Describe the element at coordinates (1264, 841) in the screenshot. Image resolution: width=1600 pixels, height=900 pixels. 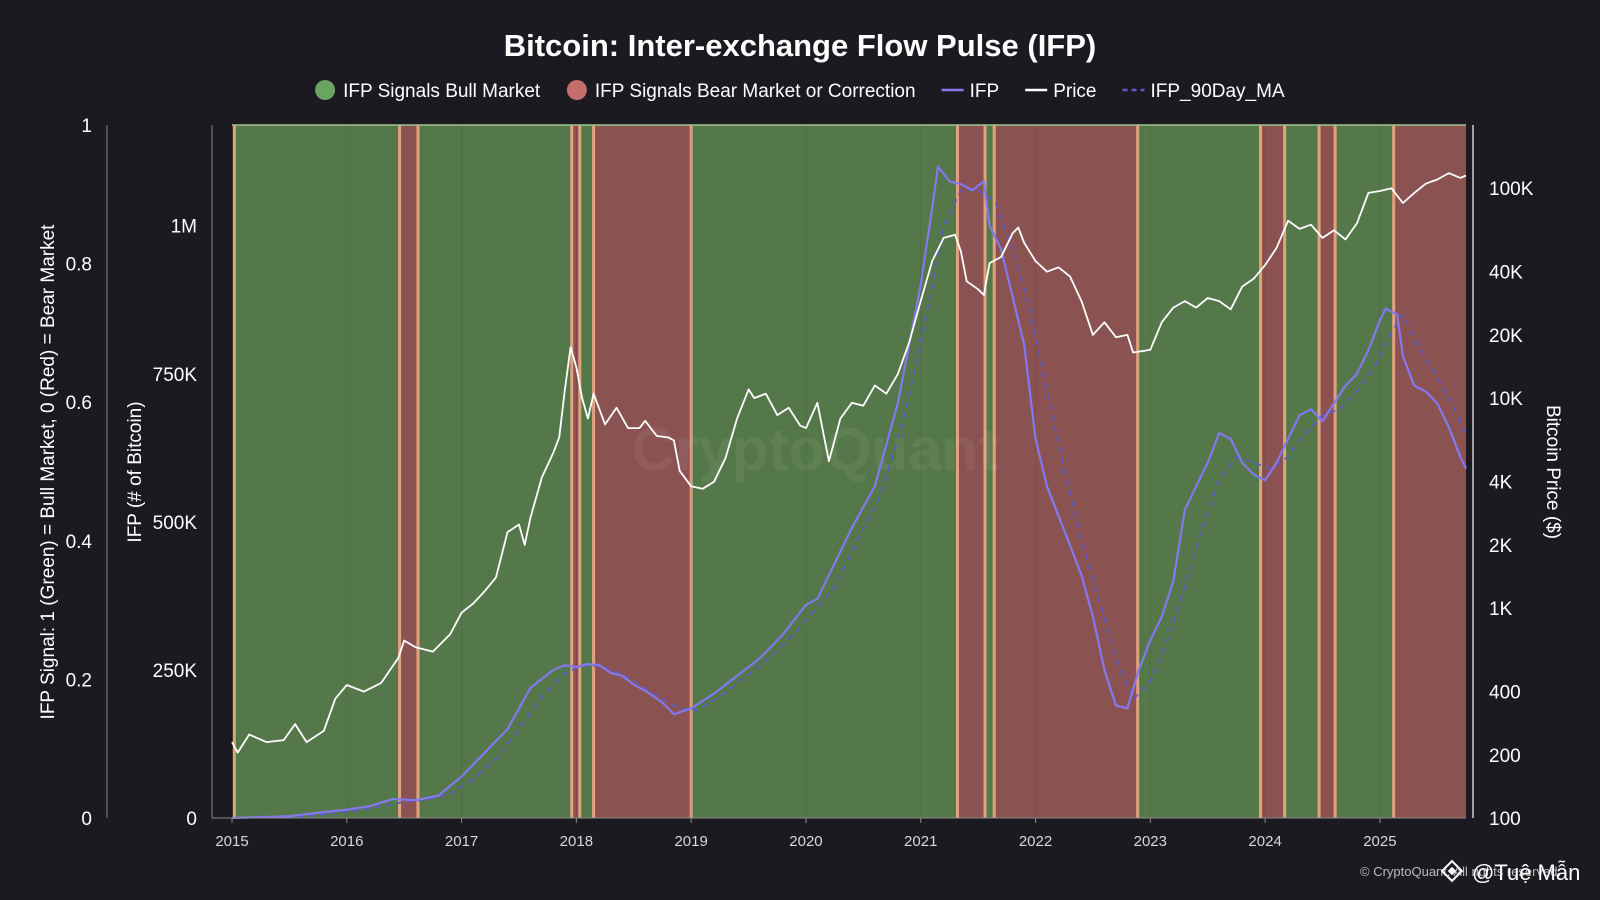
I see `x-tick-label: 2024` at that location.